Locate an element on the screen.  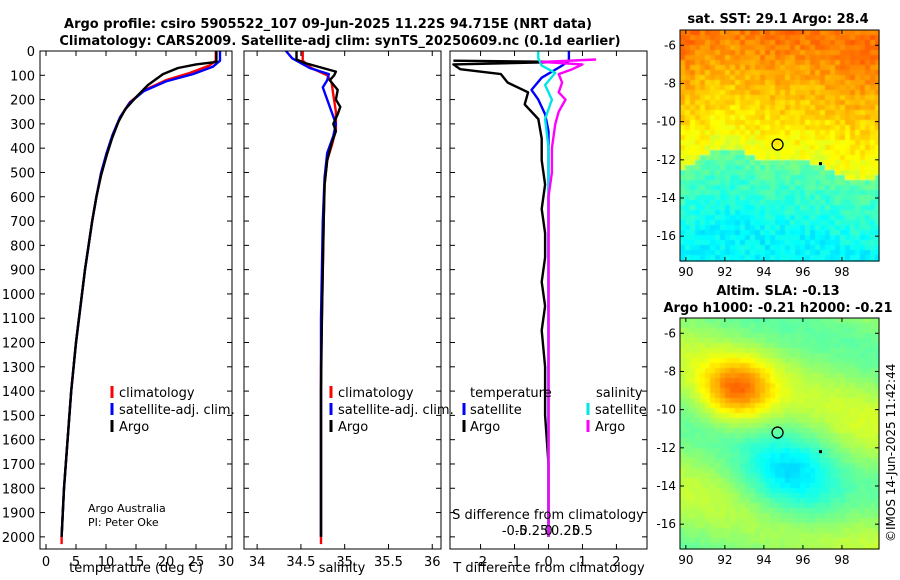
y-tick-label: 2000 is located at coordinates (18, 538).